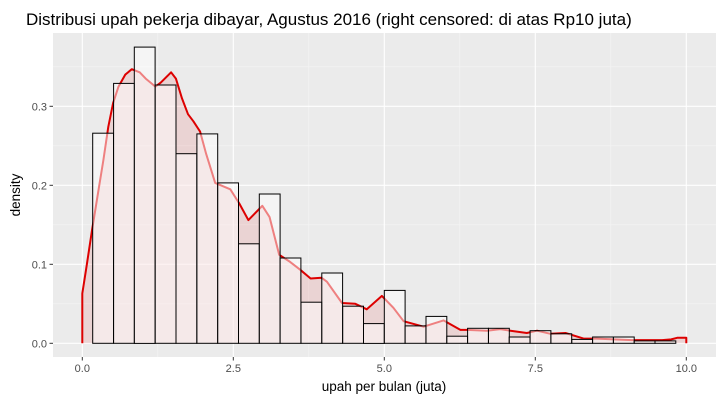 This screenshot has width=724, height=404. What do you see at coordinates (686, 369) in the screenshot?
I see `x-tick-label: 10.0` at bounding box center [686, 369].